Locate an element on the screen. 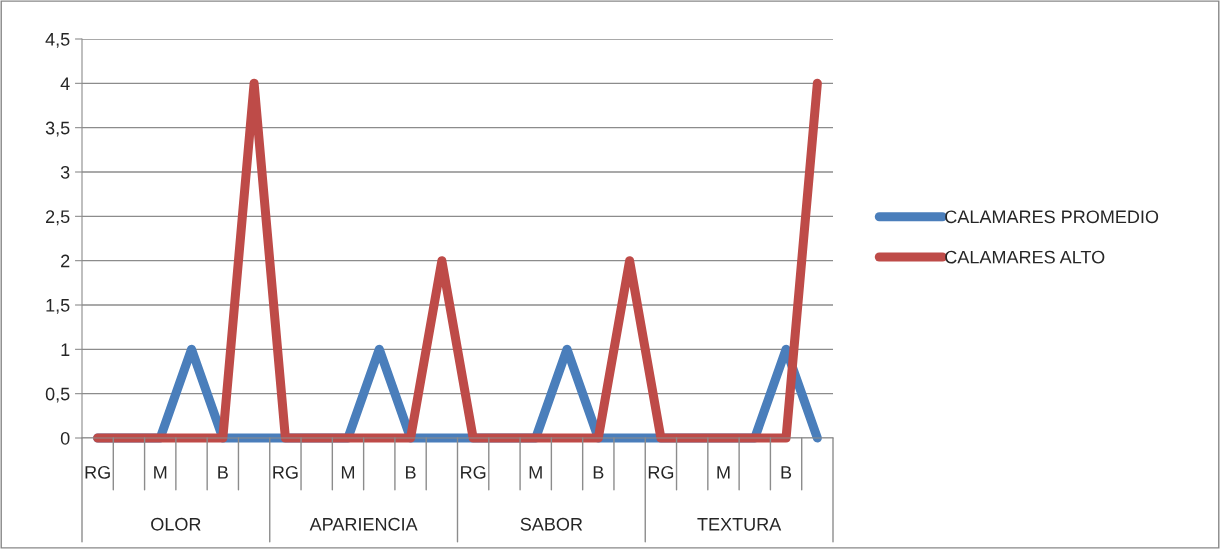 The height and width of the screenshot is (549, 1220). text: APARIENCIA is located at coordinates (363, 524).